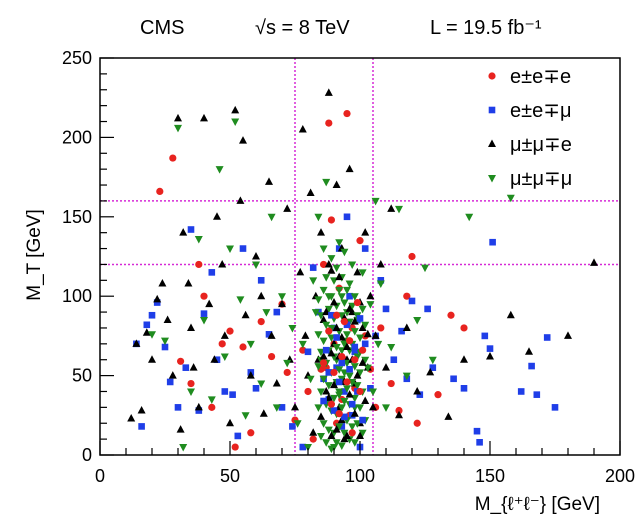  What do you see at coordinates (541, 145) in the screenshot?
I see `legend-label: μ±μ∓e` at bounding box center [541, 145].